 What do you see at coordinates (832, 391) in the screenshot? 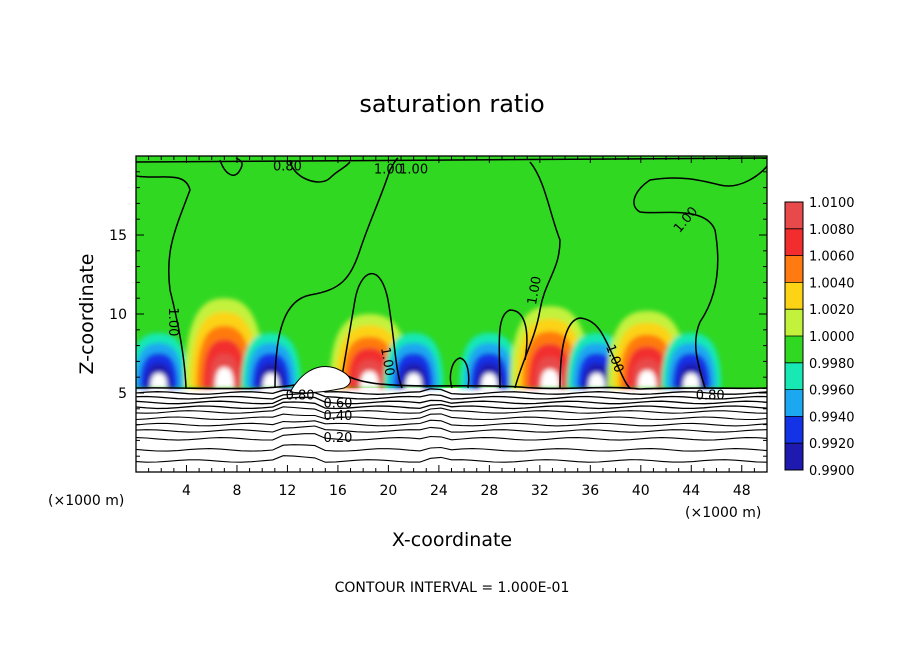
I see `colorbar-label: 0.9960` at bounding box center [832, 391].